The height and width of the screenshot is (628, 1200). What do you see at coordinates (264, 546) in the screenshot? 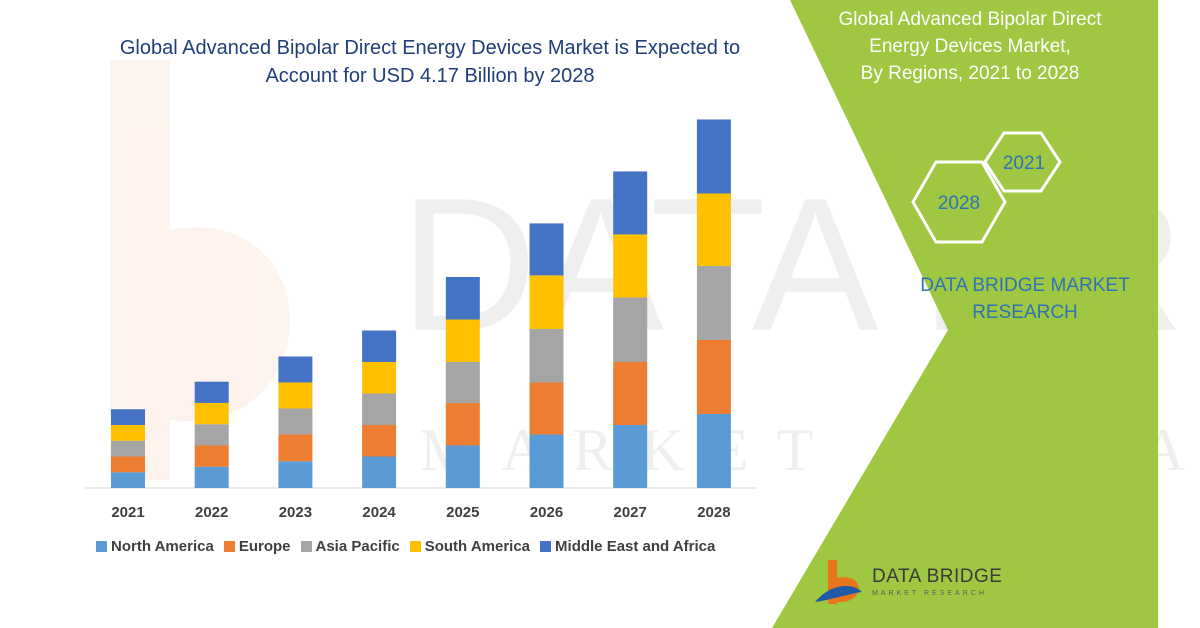
I see `legend-label: Europe` at bounding box center [264, 546].